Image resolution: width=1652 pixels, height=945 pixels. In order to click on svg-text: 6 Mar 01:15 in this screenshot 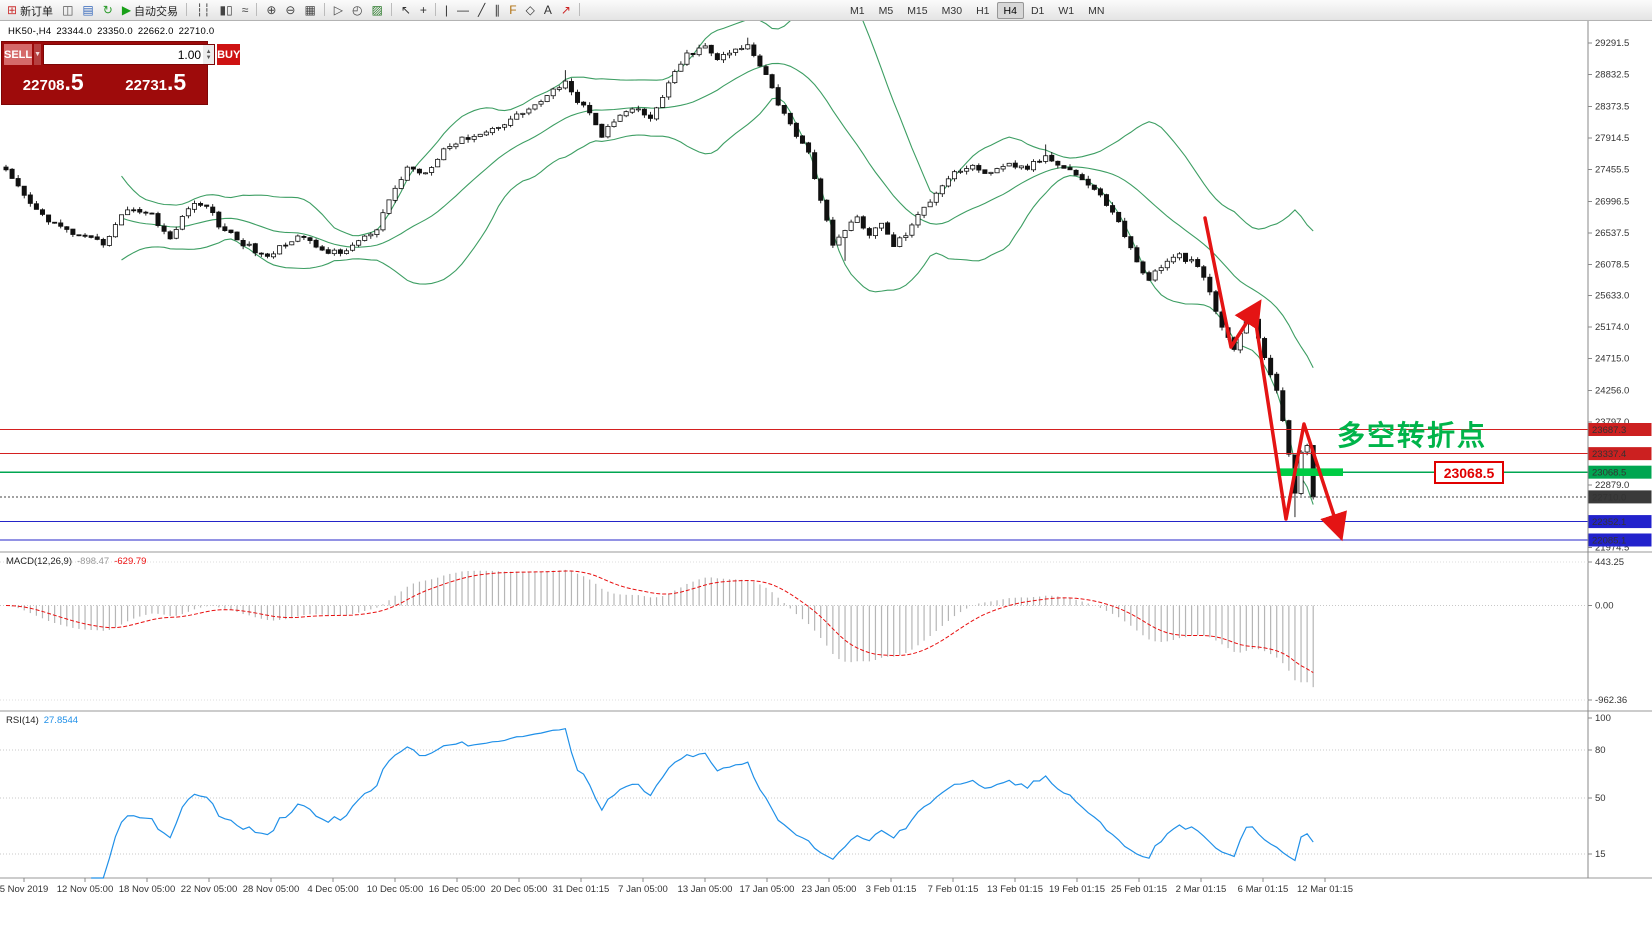, I will do `click(1263, 889)`.